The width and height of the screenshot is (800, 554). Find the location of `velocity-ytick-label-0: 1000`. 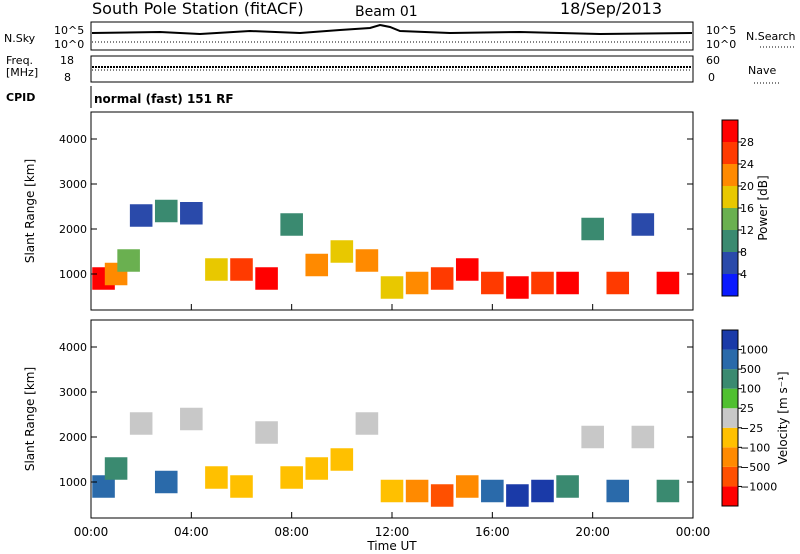

velocity-ytick-label-0: 1000 is located at coordinates (73, 482).